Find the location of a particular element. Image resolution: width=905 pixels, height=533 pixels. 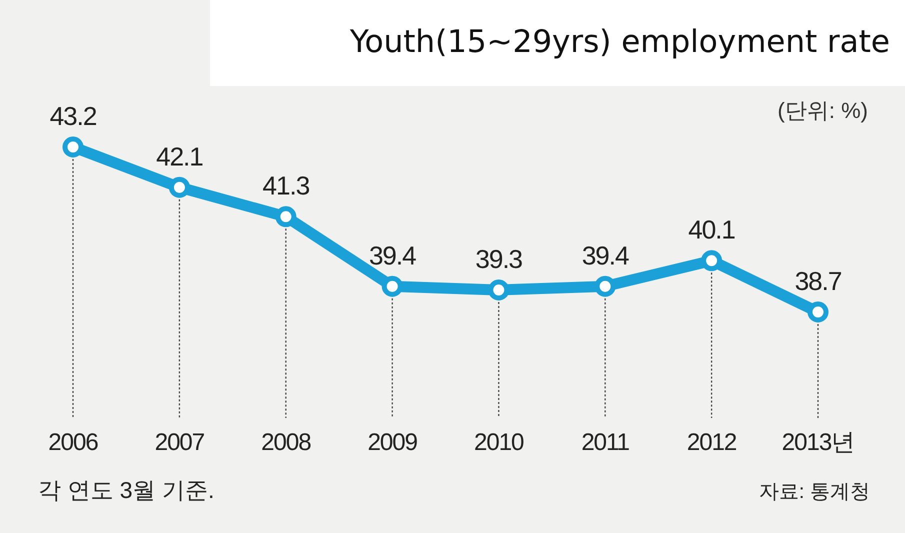

x-tick-label: 2006 is located at coordinates (73, 442).